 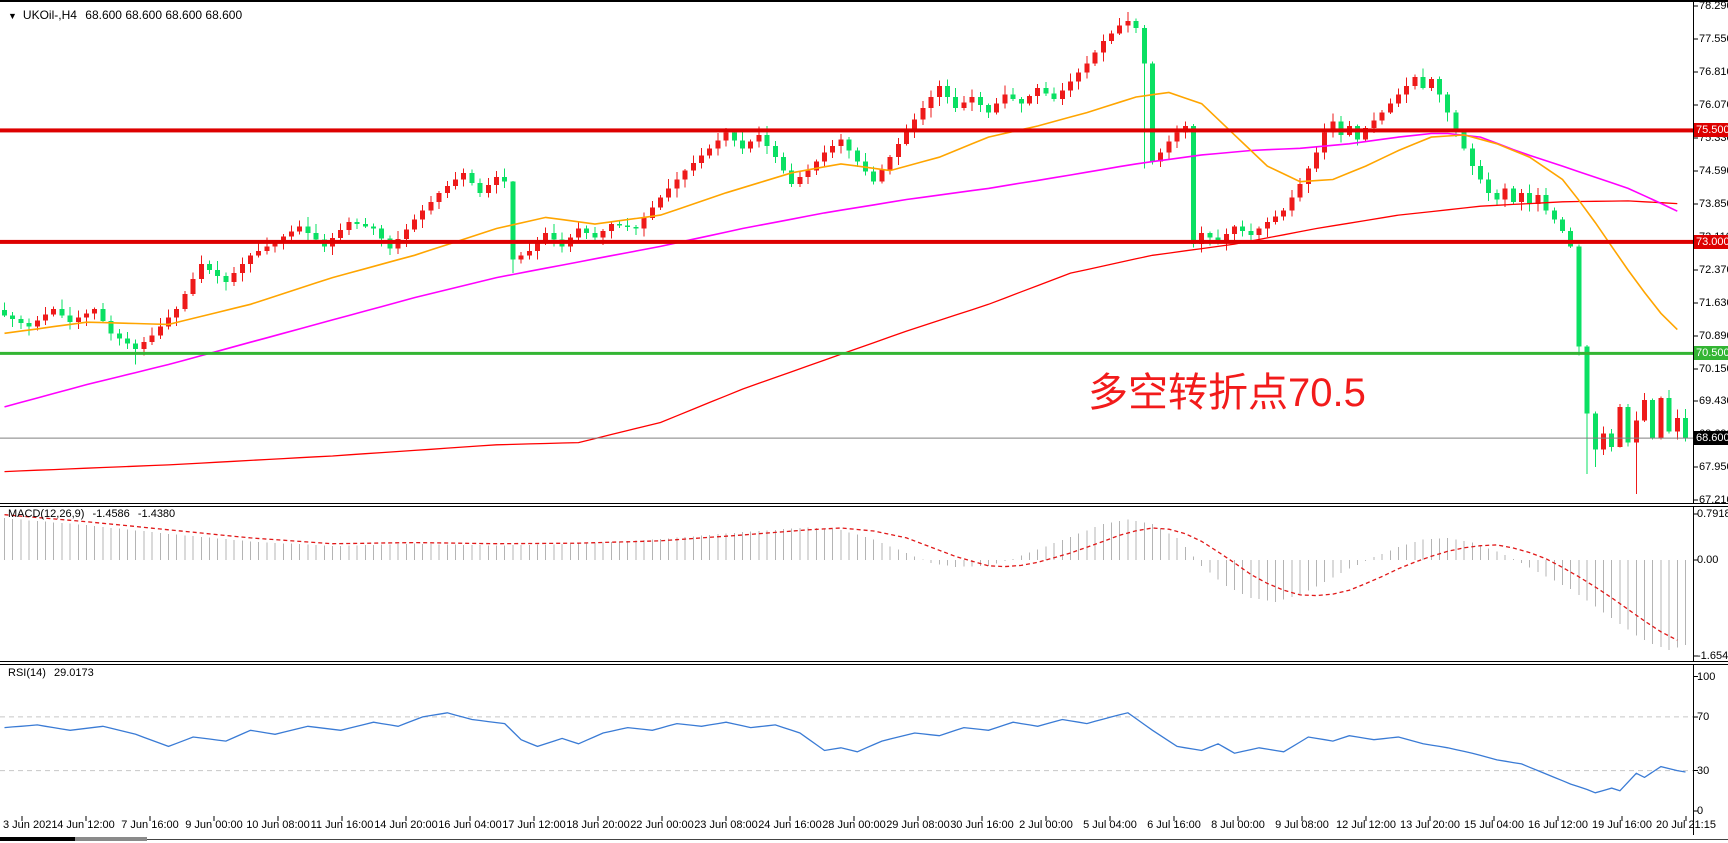 What do you see at coordinates (1713, 104) in the screenshot?
I see `price-axis-label: 76.070` at bounding box center [1713, 104].